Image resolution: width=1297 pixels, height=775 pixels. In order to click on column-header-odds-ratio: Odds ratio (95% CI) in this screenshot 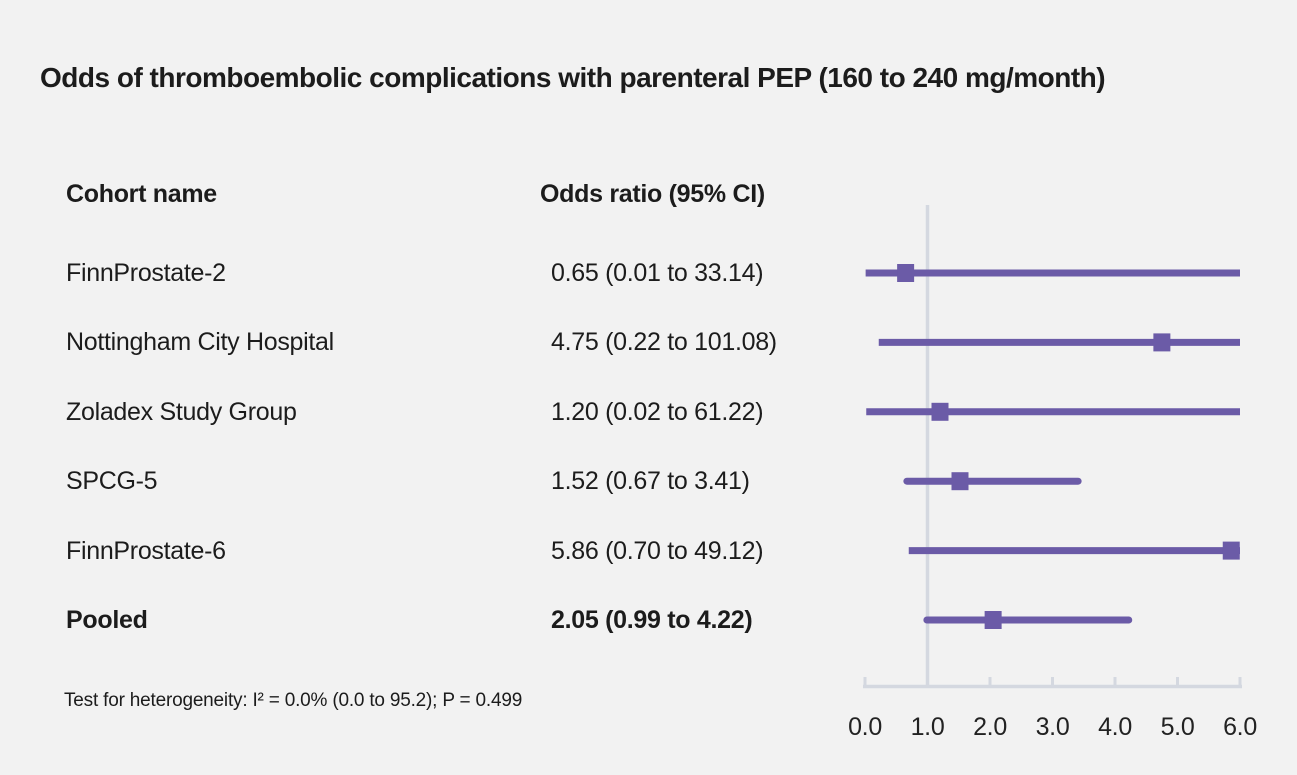, I will do `click(652, 194)`.